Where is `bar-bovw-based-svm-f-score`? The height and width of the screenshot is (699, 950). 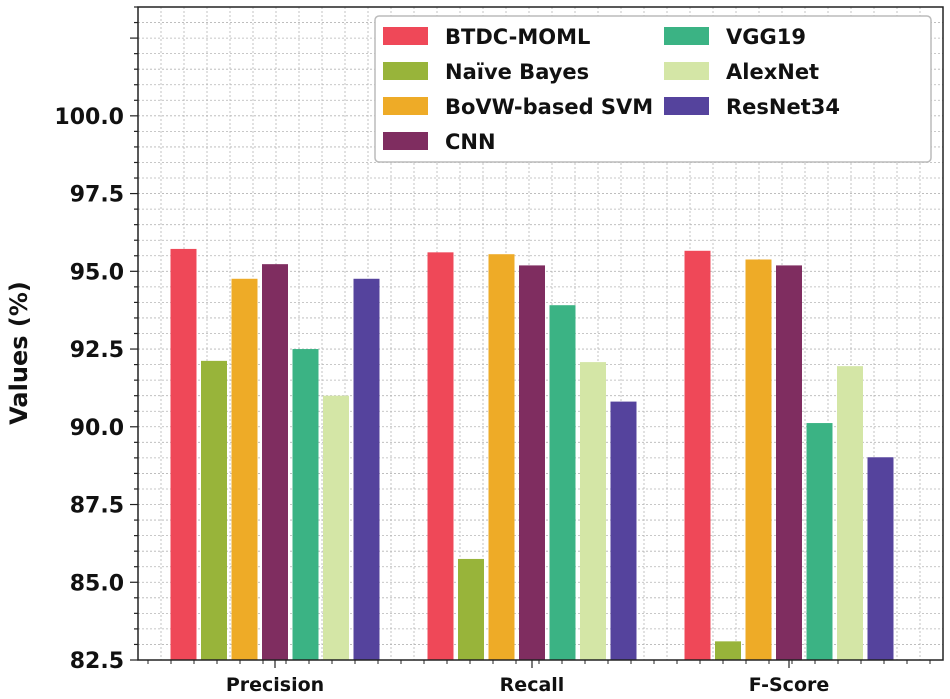
bar-bovw-based-svm-f-score is located at coordinates (758, 459).